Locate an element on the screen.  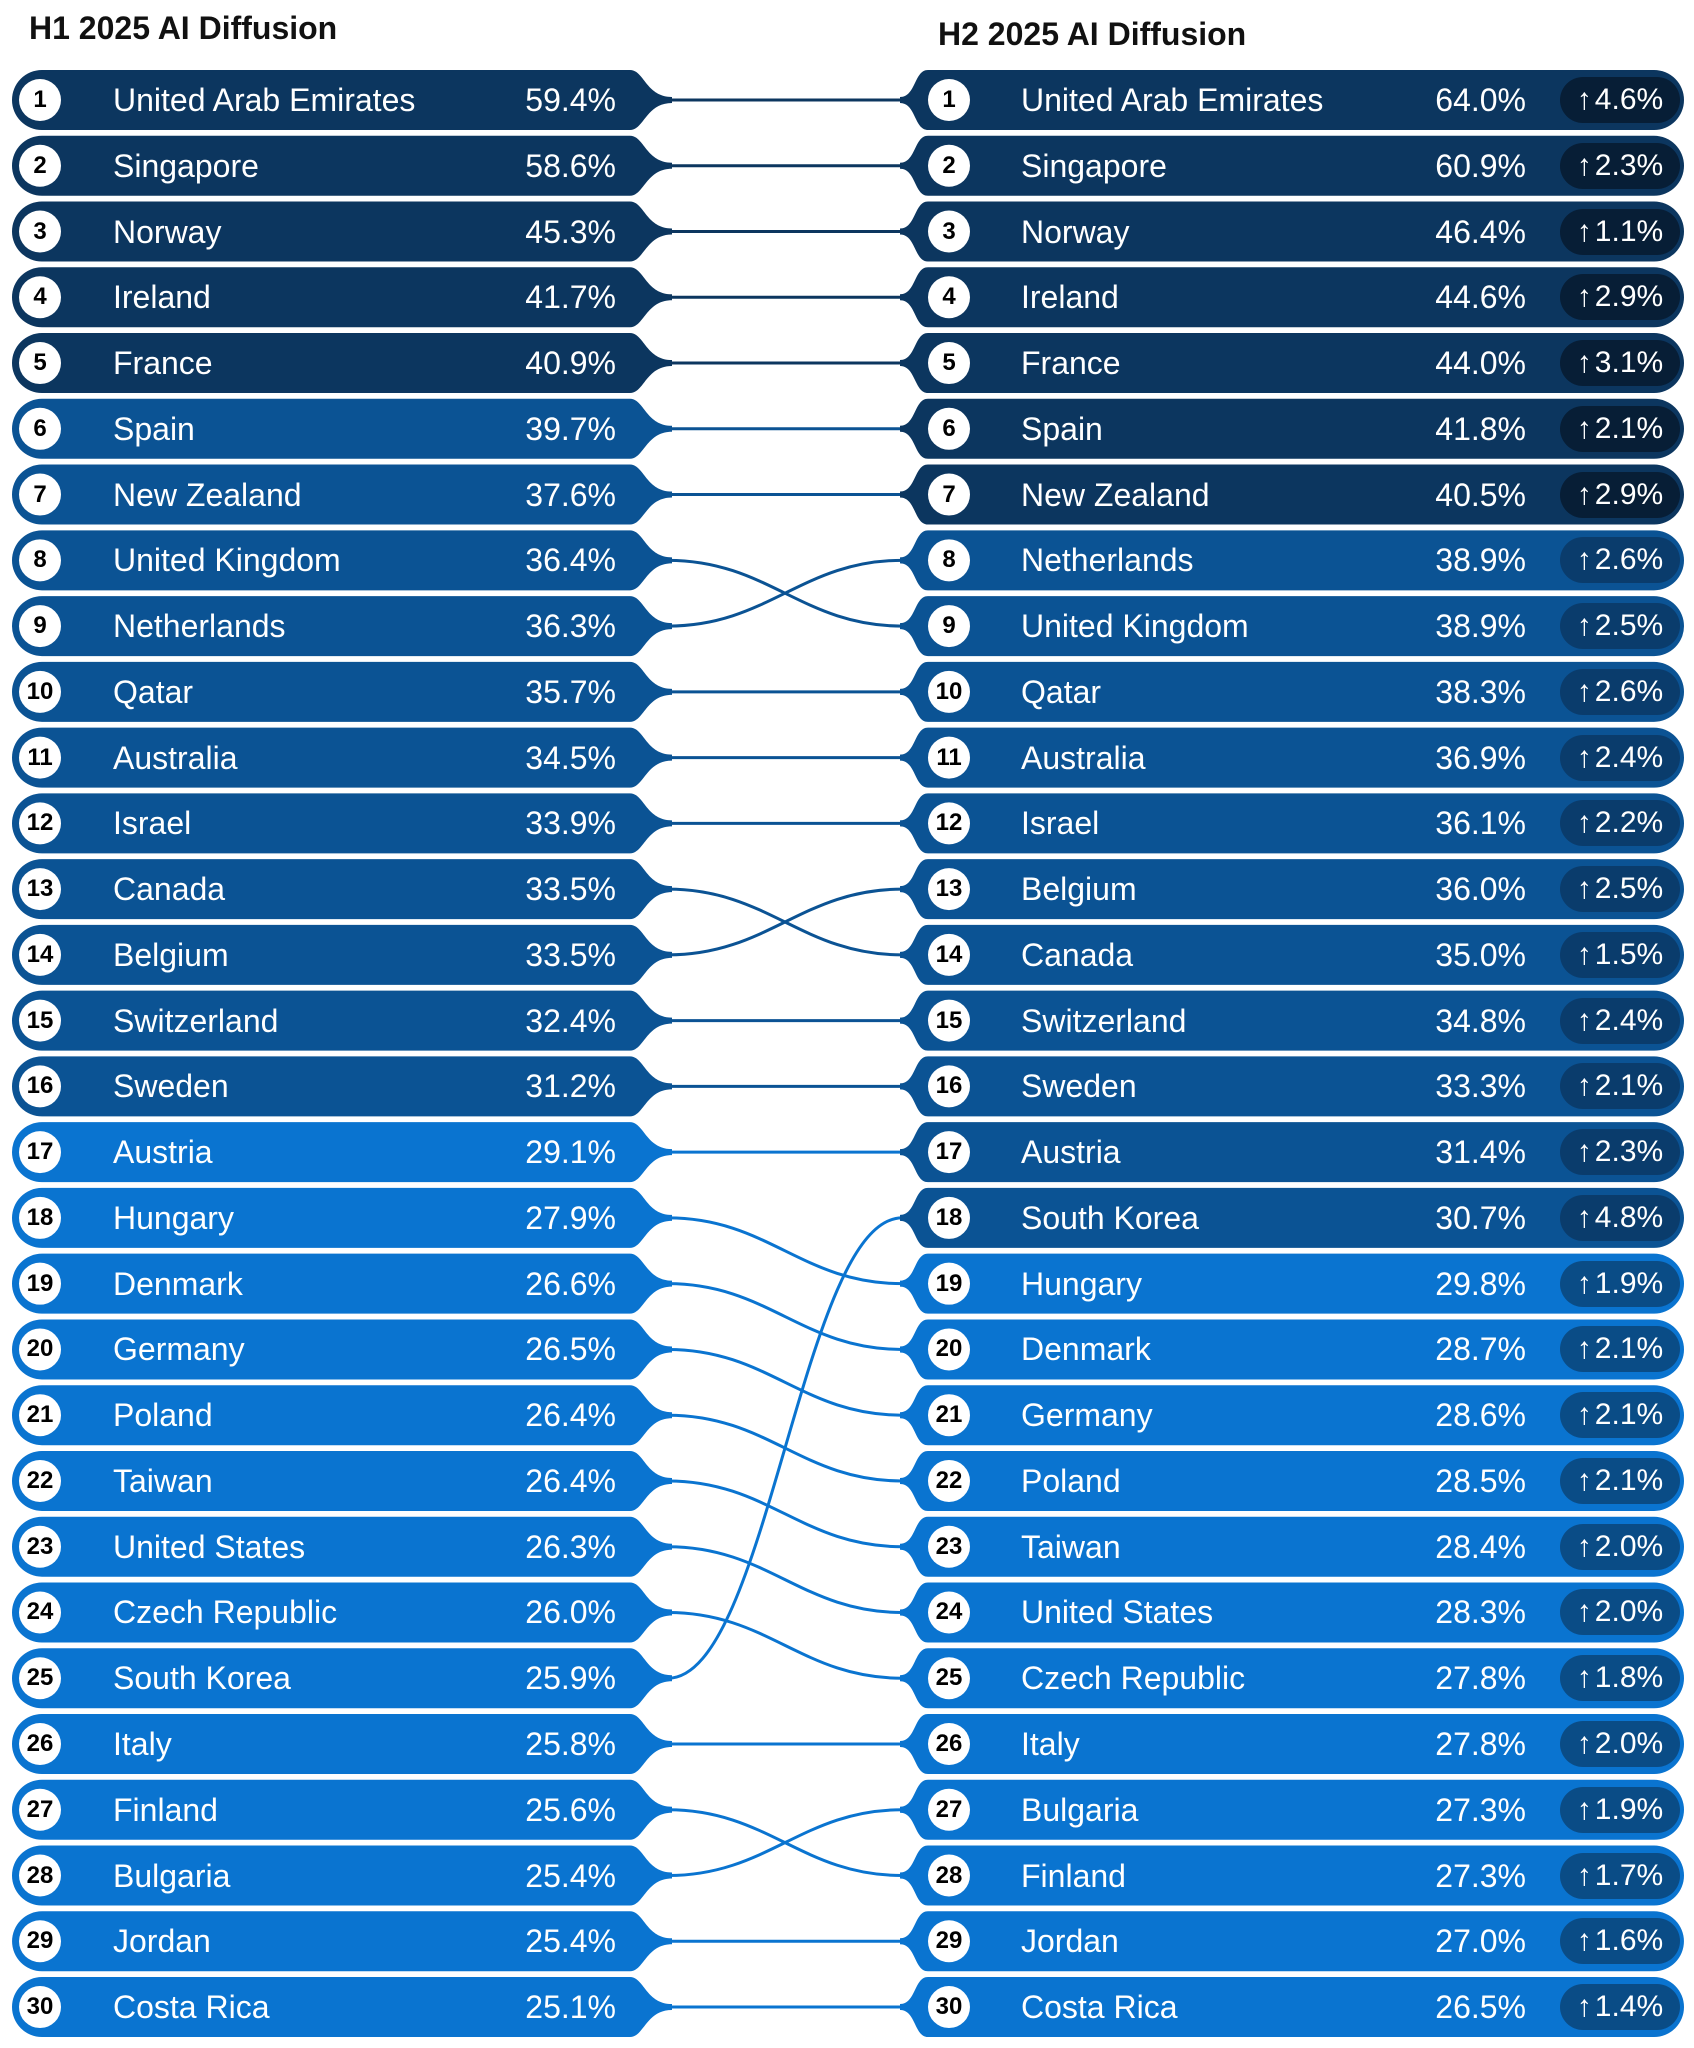
right-title: H2 2025 AI Diffusion is located at coordinates (1092, 34).